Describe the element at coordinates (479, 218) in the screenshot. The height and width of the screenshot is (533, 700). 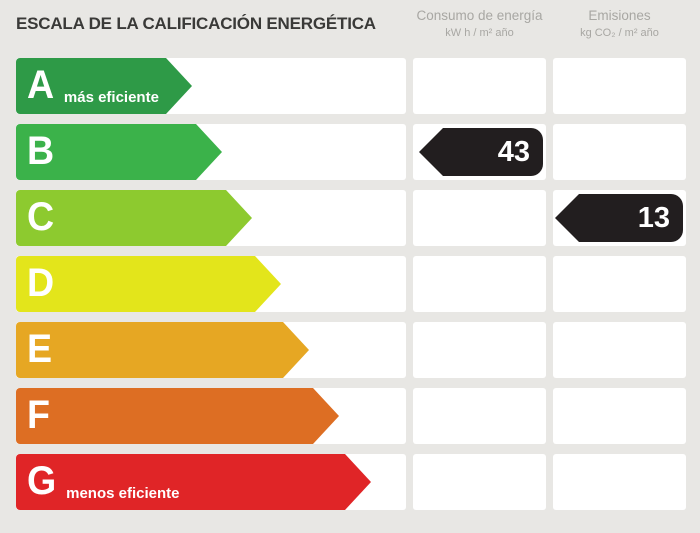
I see `consumption-cell-c` at that location.